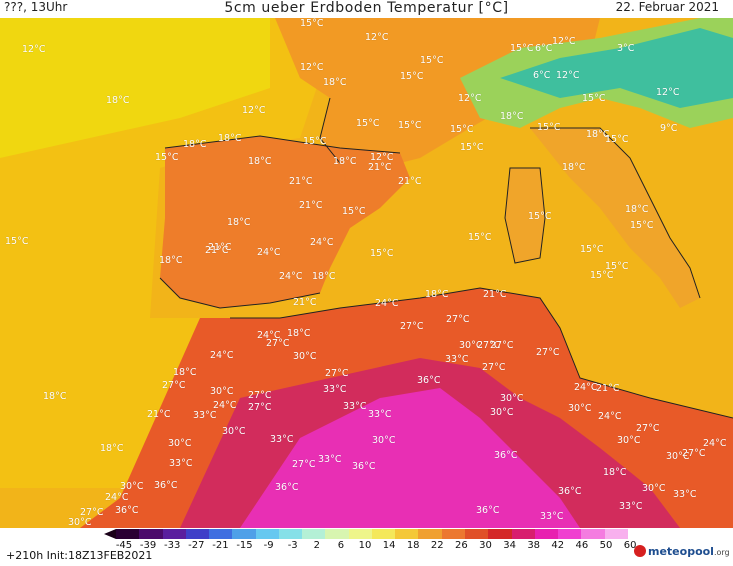 This screenshot has height=566, width=733. What do you see at coordinates (582, 545) in the screenshot?
I see `scale-tick-label: 46` at bounding box center [582, 545].